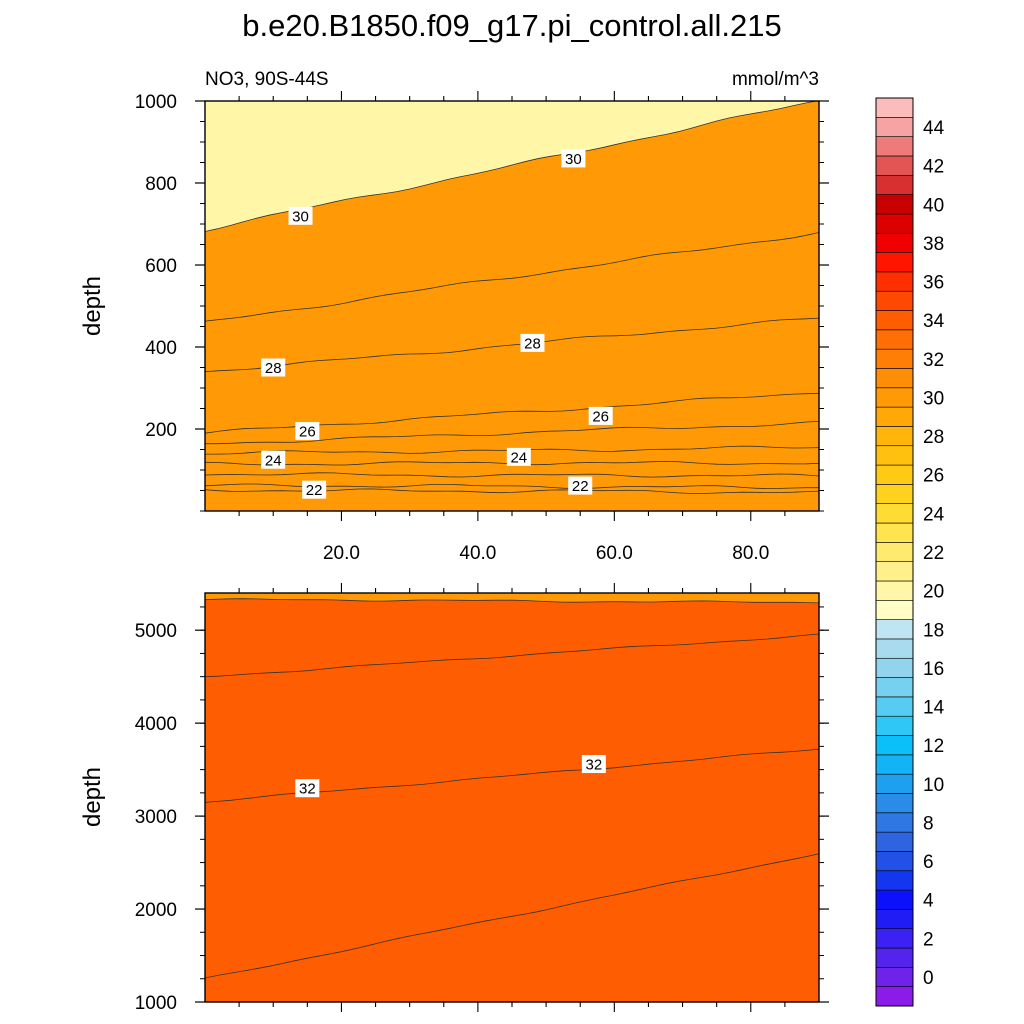 Image resolution: width=1024 pixels, height=1024 pixels. I want to click on colorbar-label: 20, so click(933, 592).